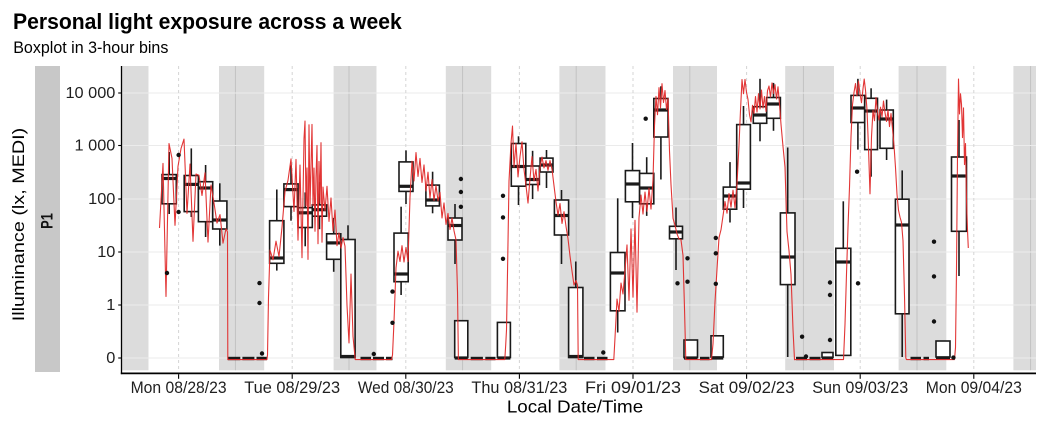 Image resolution: width=1056 pixels, height=432 pixels. Describe the element at coordinates (95, 146) in the screenshot. I see `svg-text: 1 000` at that location.